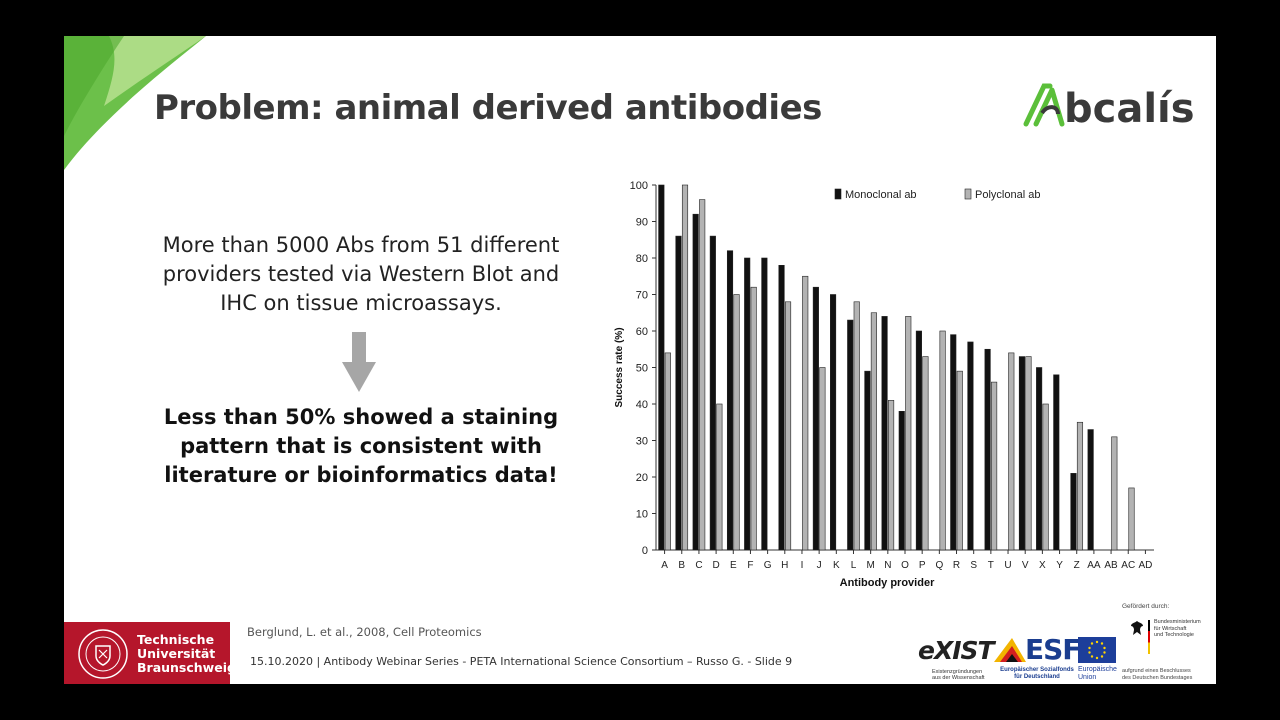  What do you see at coordinates (1025, 565) in the screenshot?
I see `x-tick-label: V` at bounding box center [1025, 565].